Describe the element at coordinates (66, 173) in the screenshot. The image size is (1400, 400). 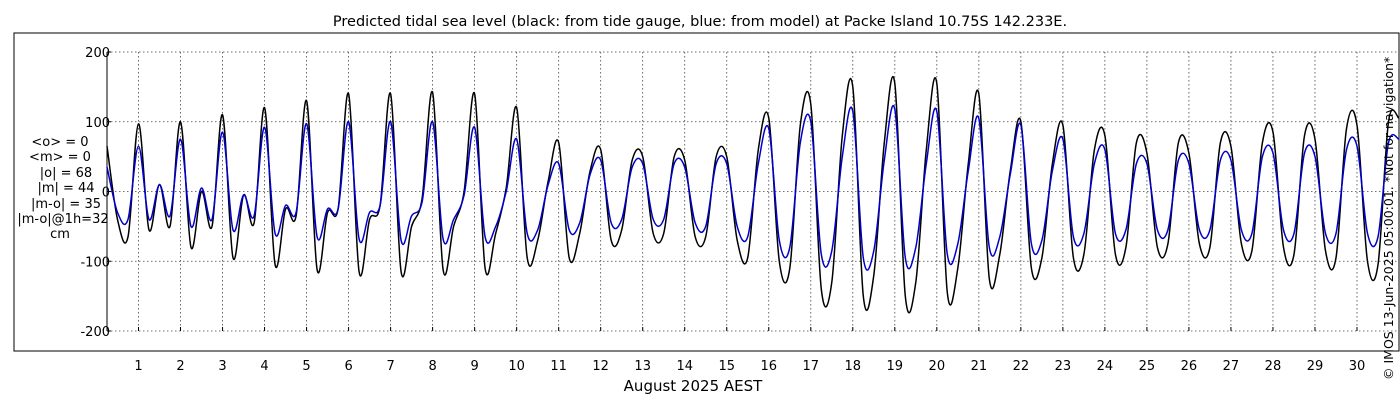
I see `stat-abs-obs: |o| = 68` at that location.